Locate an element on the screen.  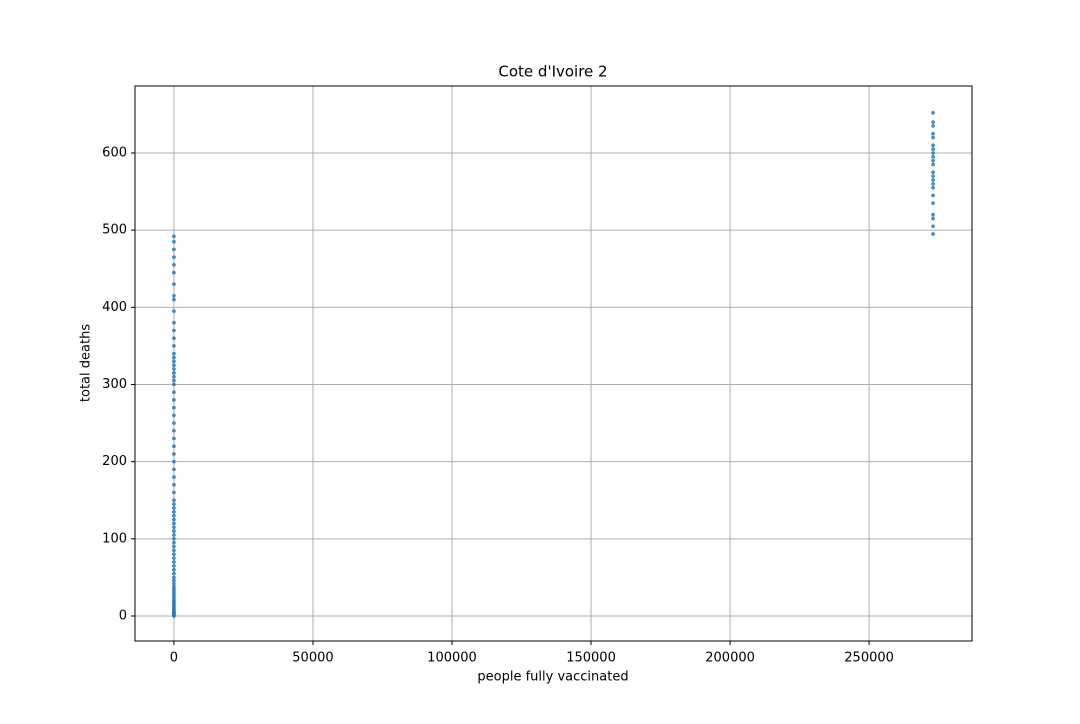
chart-title: Cote d'Ivoire 2 is located at coordinates (552, 72).